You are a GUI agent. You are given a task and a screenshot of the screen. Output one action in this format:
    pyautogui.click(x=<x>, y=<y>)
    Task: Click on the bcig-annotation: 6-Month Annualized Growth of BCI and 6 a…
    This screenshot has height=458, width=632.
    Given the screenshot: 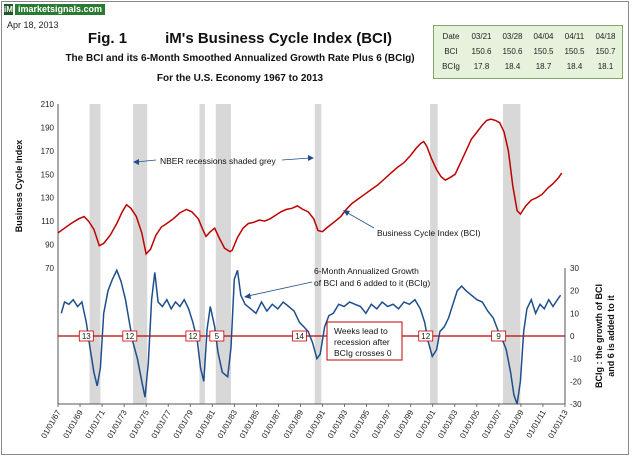 What is the action you would take?
    pyautogui.click(x=337, y=282)
    